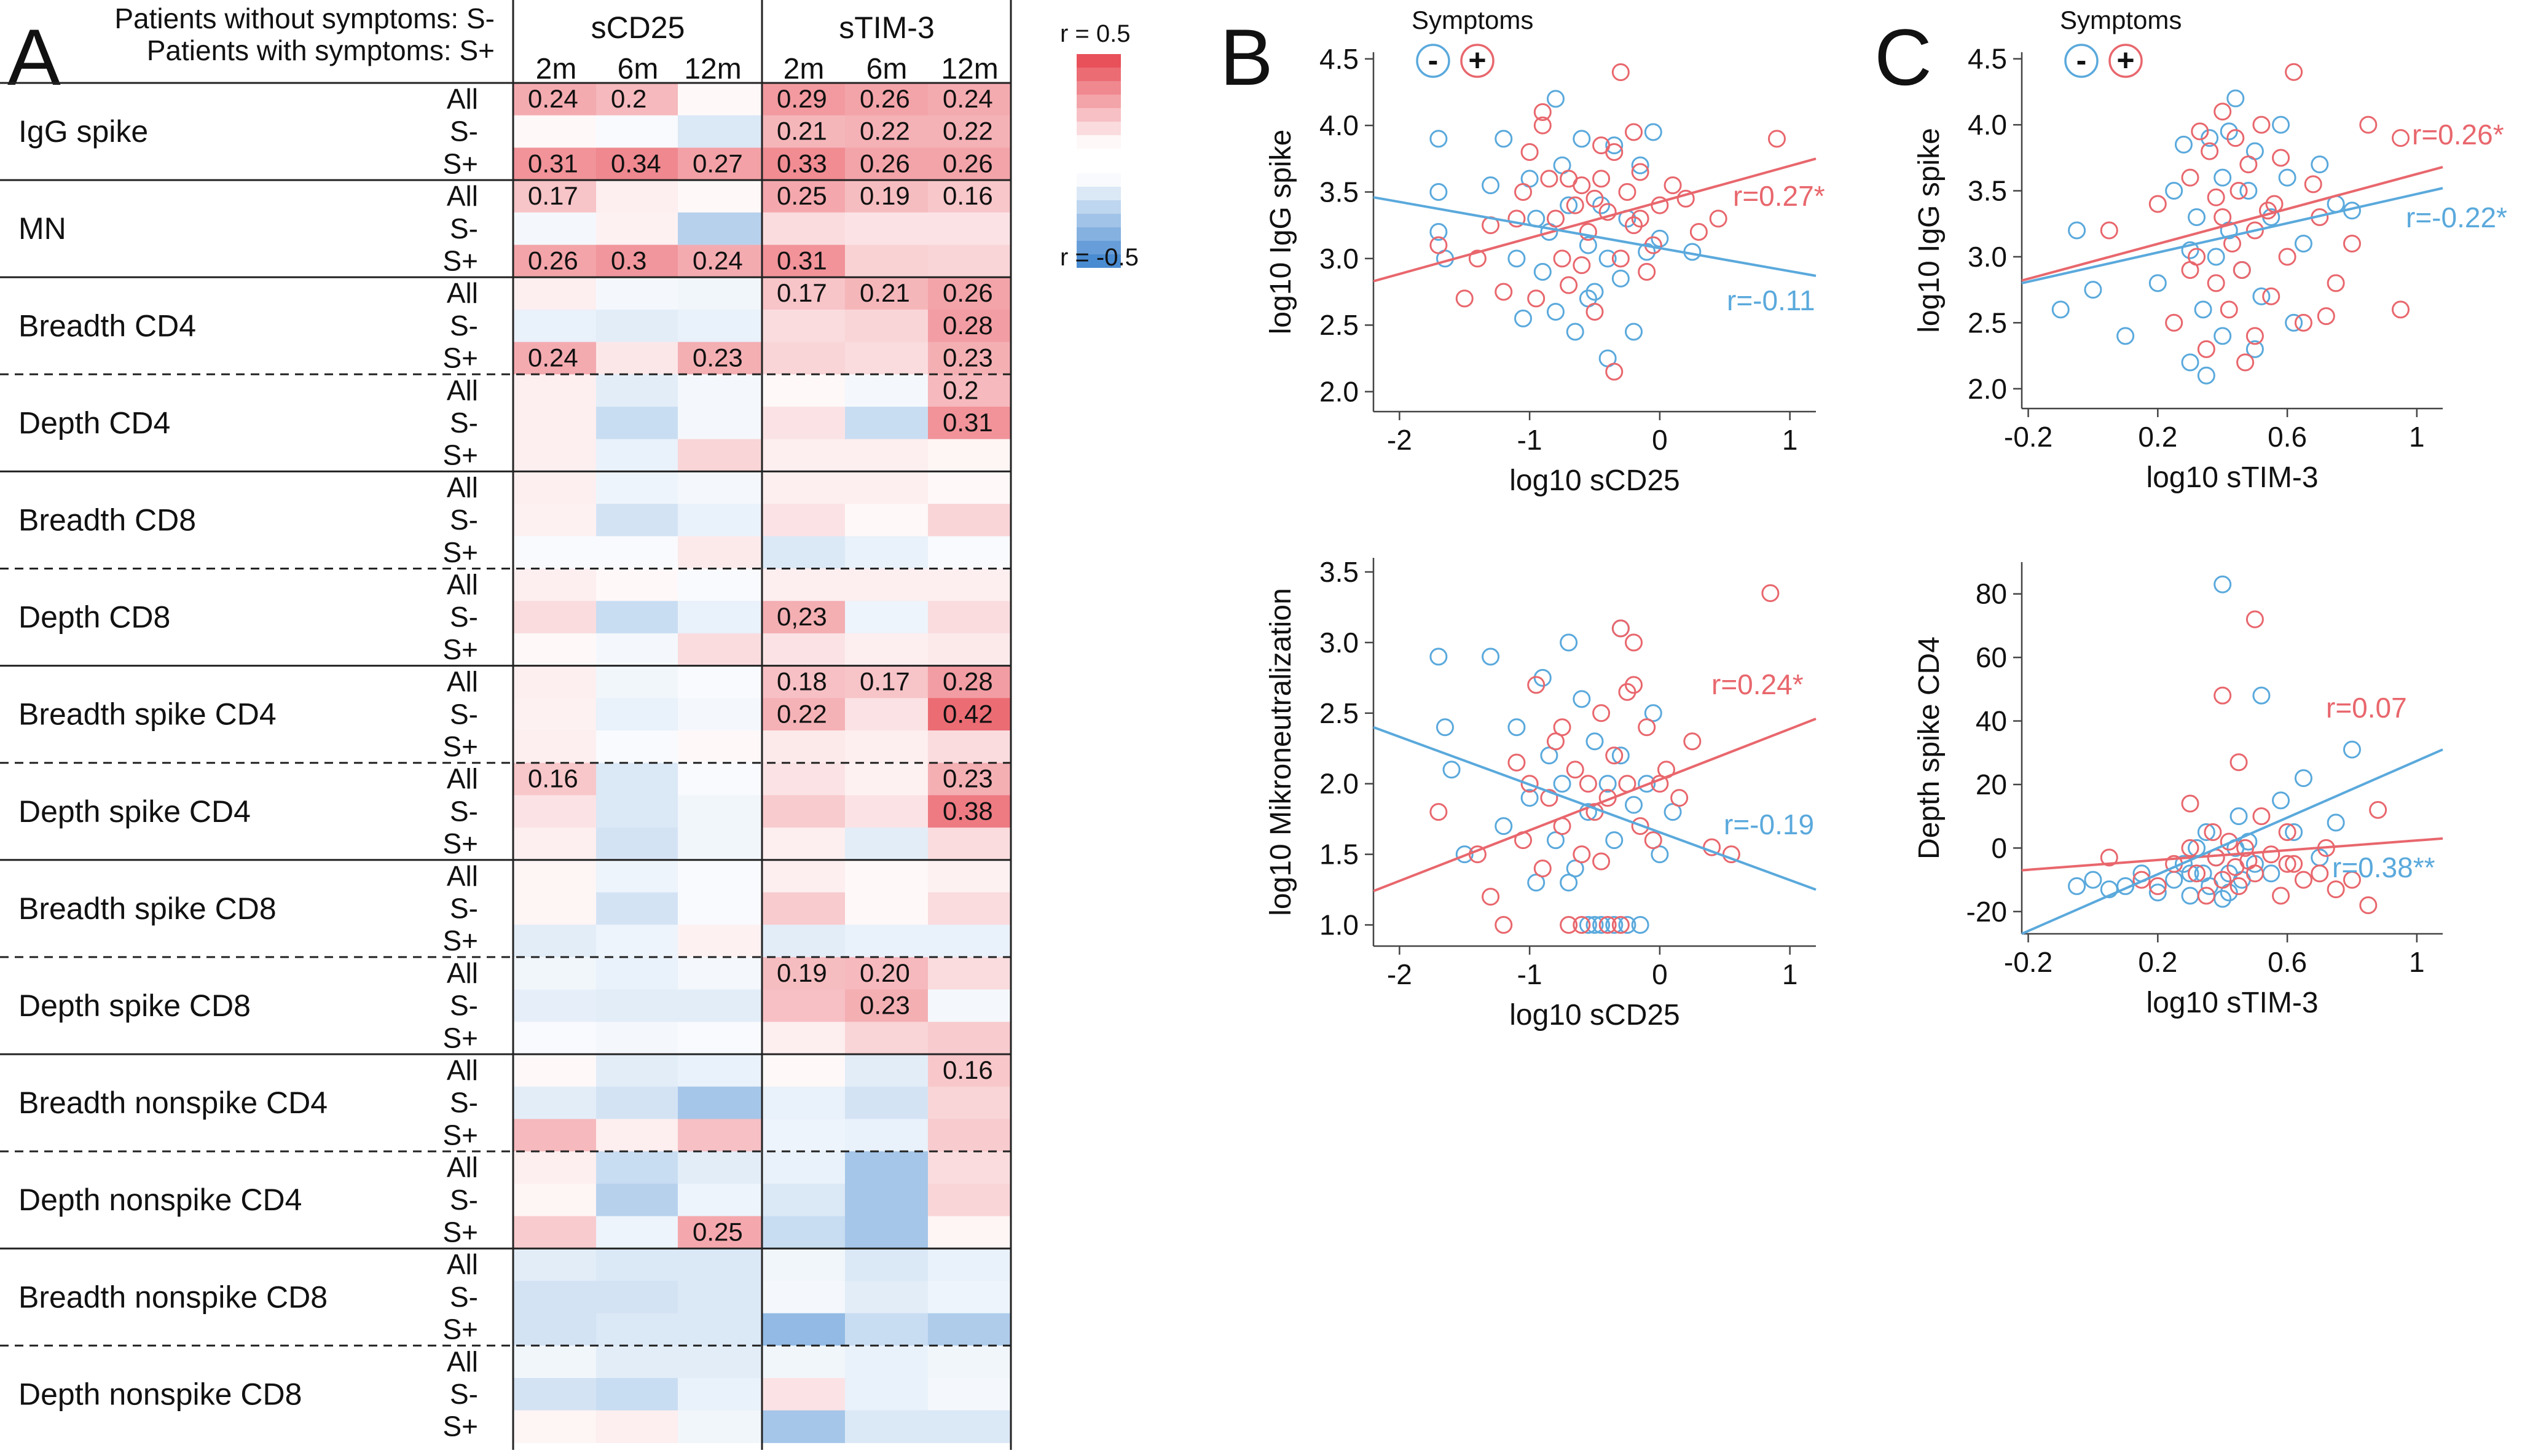  What do you see at coordinates (1339, 259) in the screenshot?
I see `y-tick-label: 3.0` at bounding box center [1339, 259].